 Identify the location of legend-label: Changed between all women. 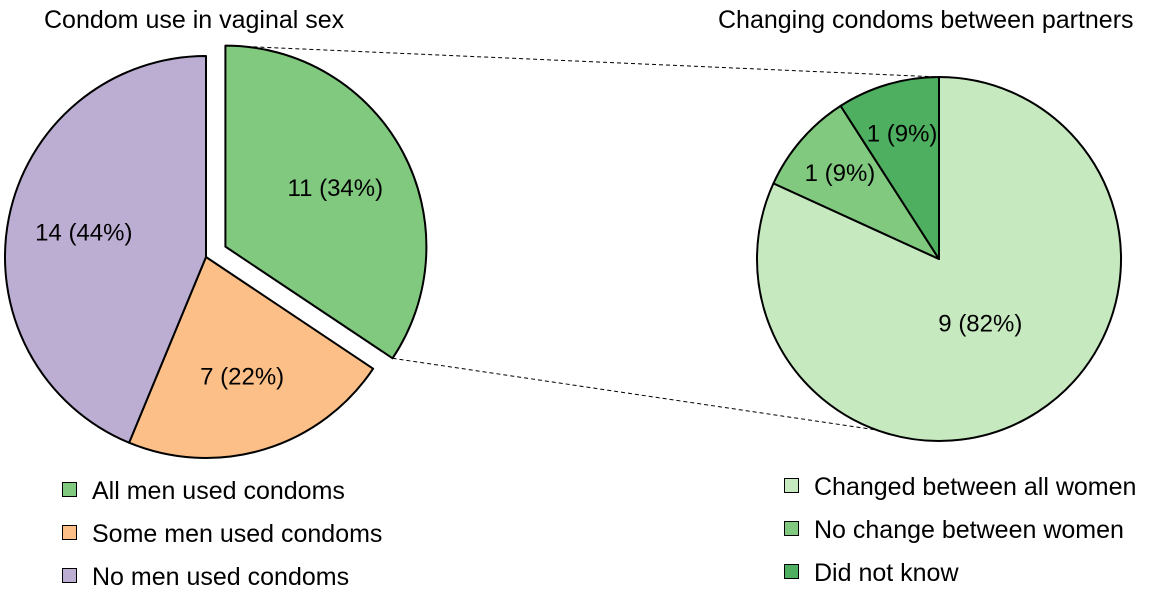
(975, 487).